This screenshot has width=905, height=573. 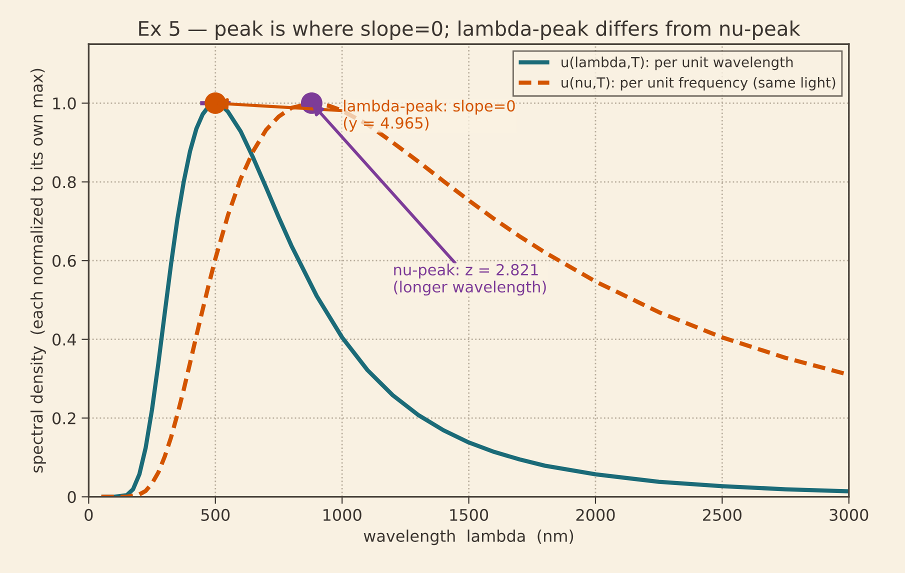 I want to click on x-tick-label: 1000, so click(x=343, y=514).